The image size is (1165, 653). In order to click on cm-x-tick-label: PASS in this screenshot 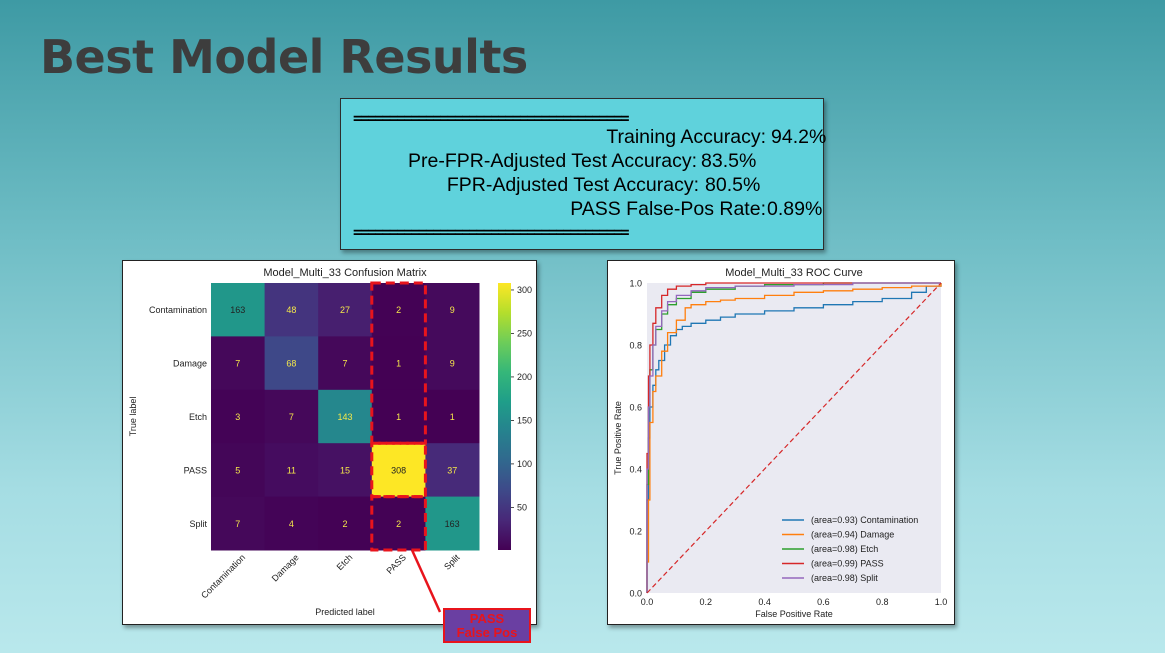, I will do `click(396, 564)`.